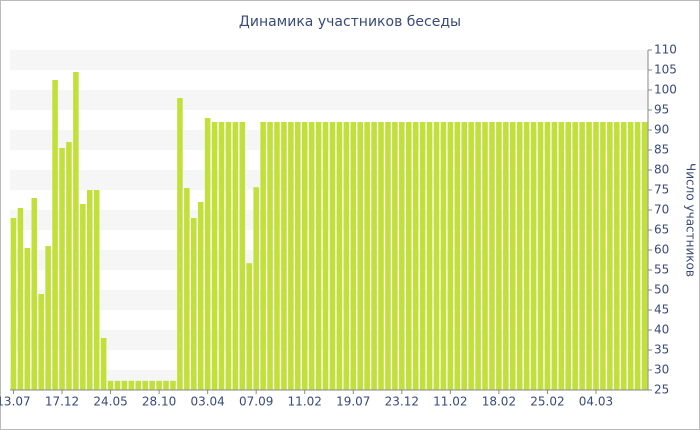  Describe the element at coordinates (547, 402) in the screenshot. I see `x-tick-label: 25.02` at that location.